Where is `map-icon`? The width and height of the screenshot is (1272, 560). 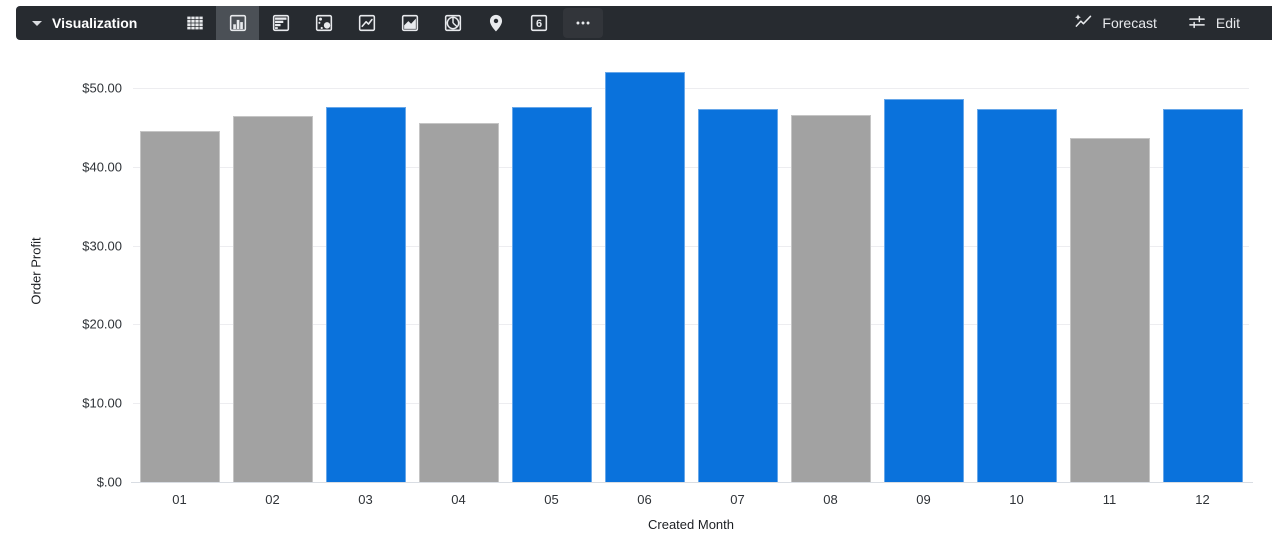 map-icon is located at coordinates (496, 23).